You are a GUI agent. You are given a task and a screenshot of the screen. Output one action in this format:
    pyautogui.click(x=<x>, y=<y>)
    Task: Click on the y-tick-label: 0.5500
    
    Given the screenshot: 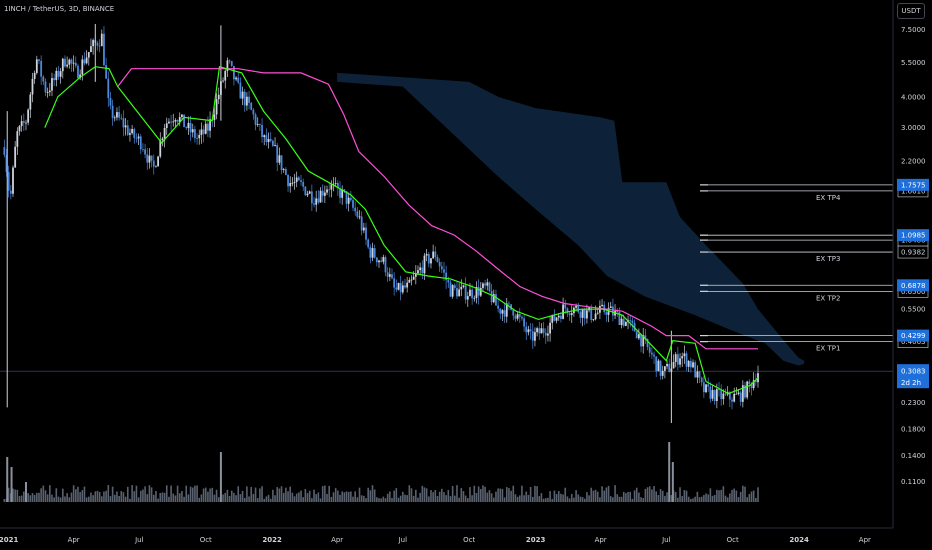 What is the action you would take?
    pyautogui.click(x=913, y=310)
    